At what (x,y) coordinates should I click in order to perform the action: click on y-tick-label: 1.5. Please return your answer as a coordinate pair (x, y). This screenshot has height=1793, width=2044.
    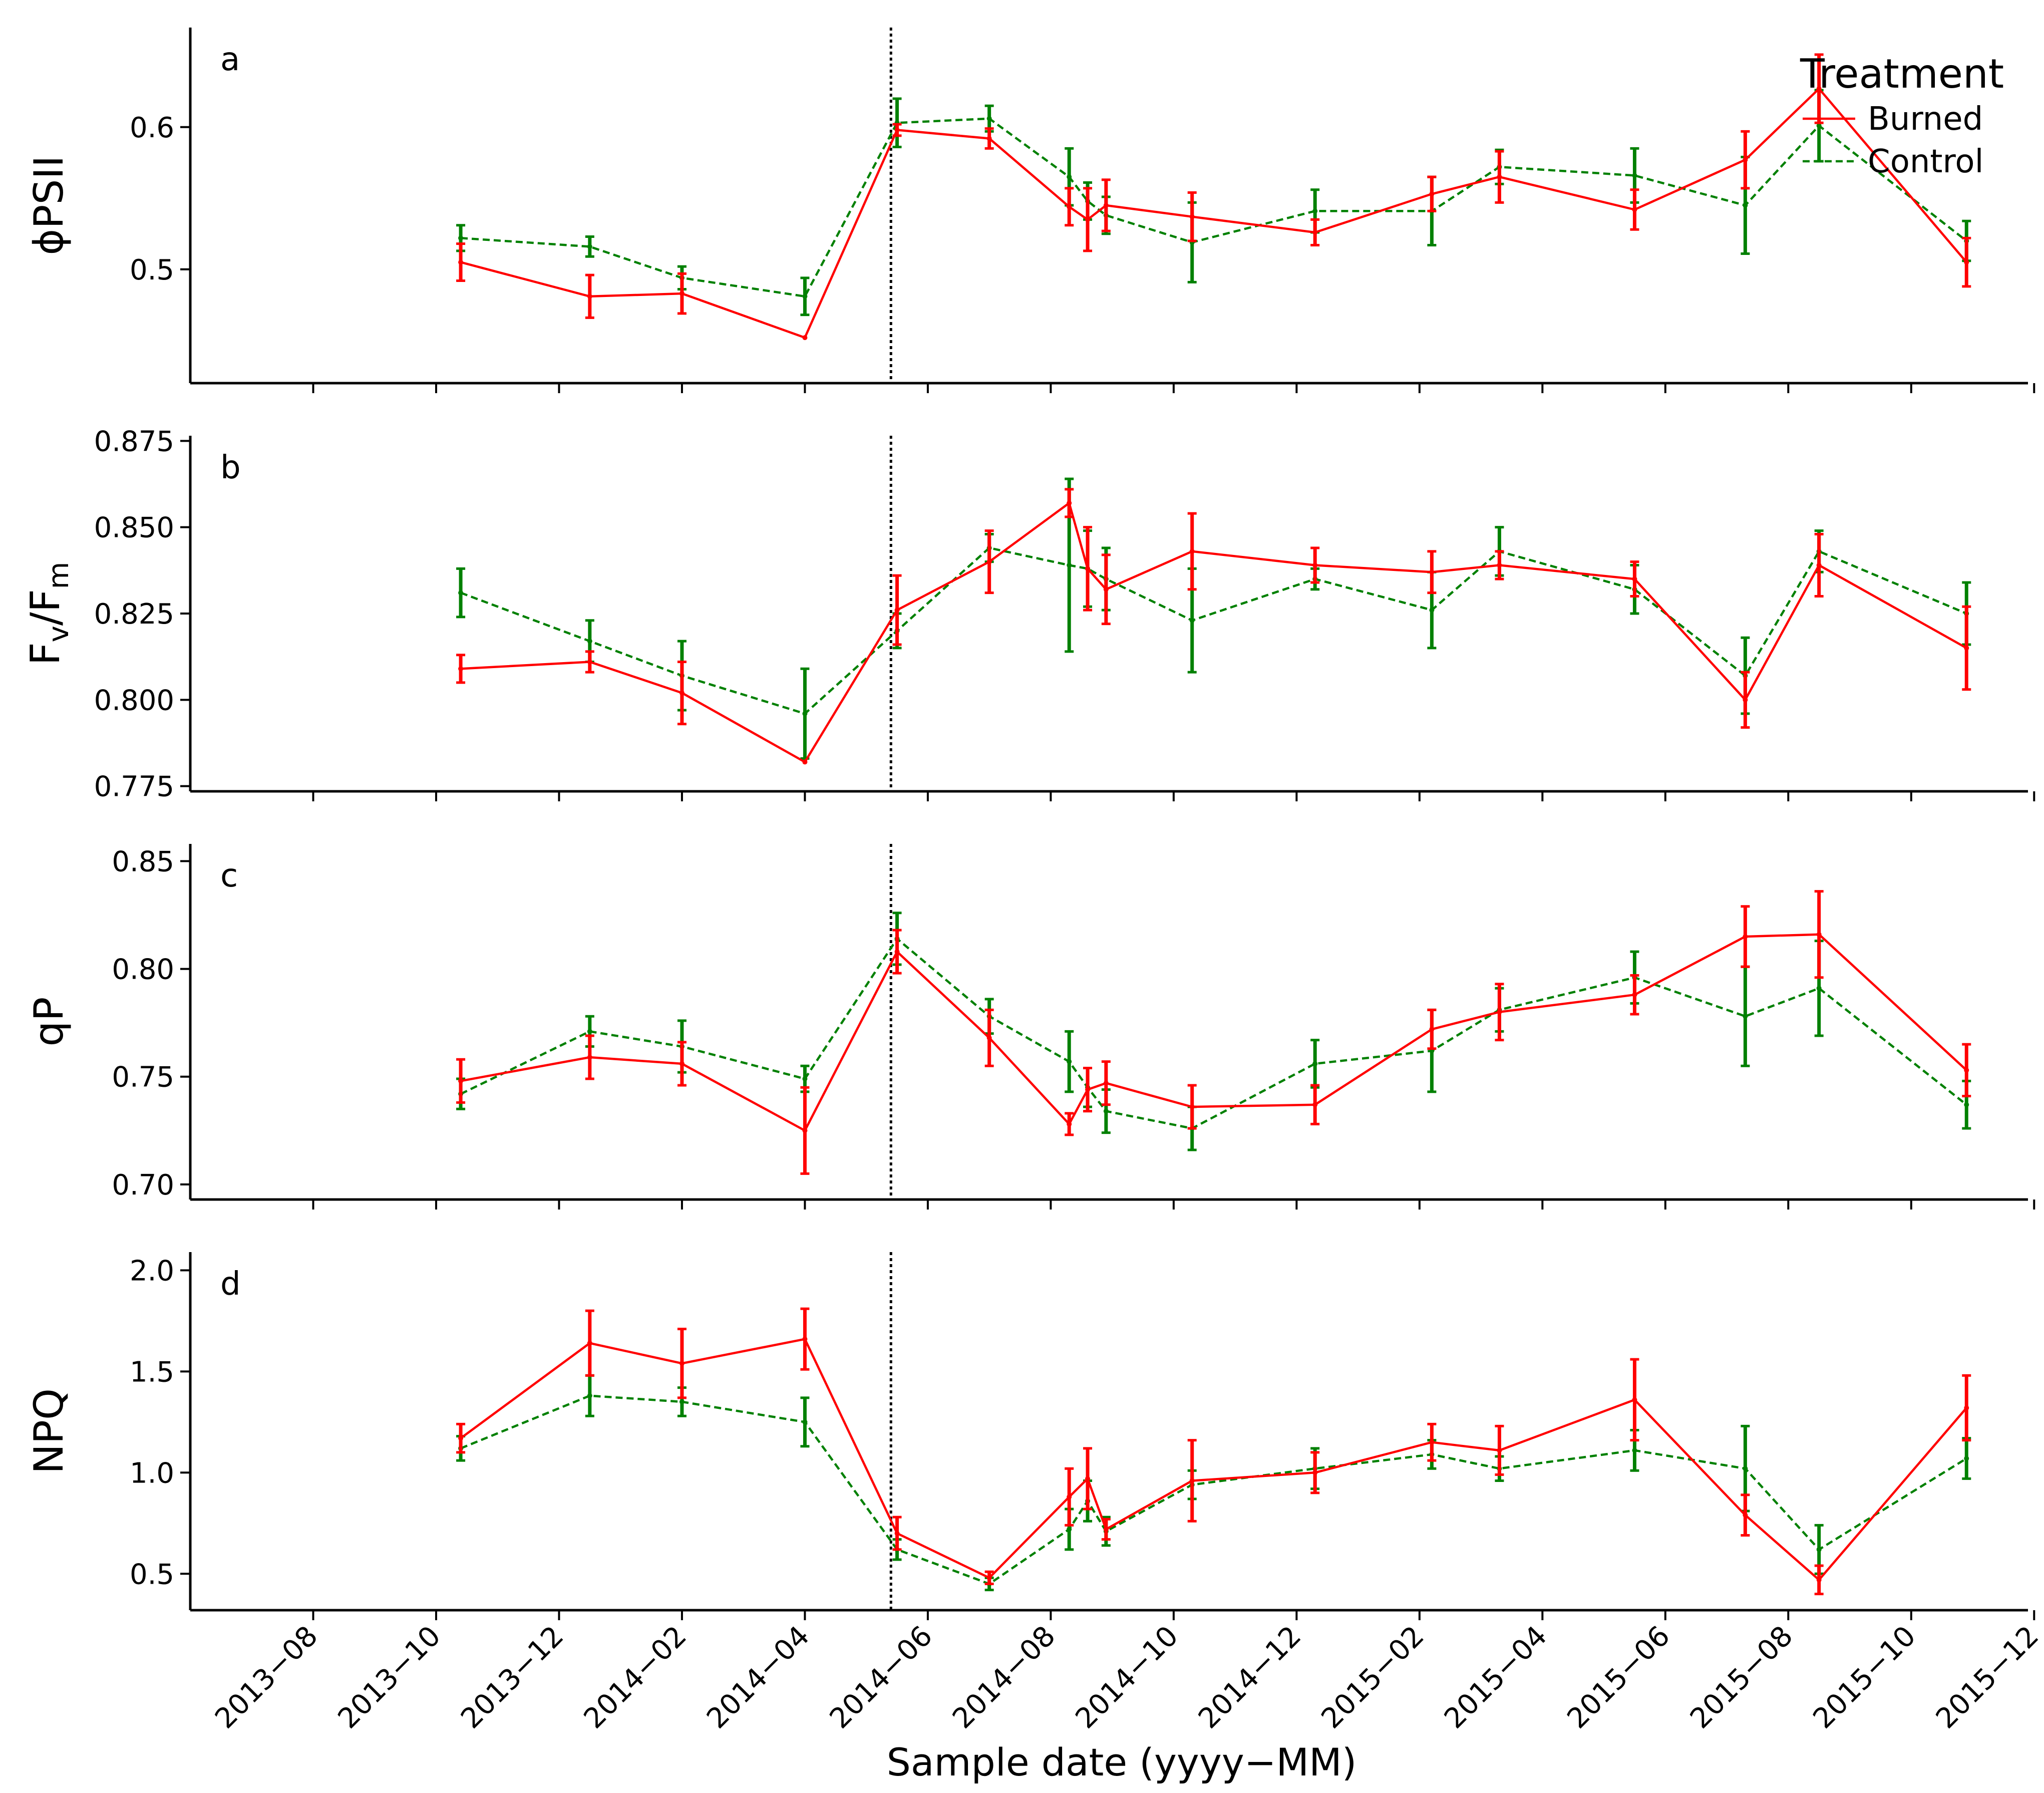
    Looking at the image, I should click on (152, 1372).